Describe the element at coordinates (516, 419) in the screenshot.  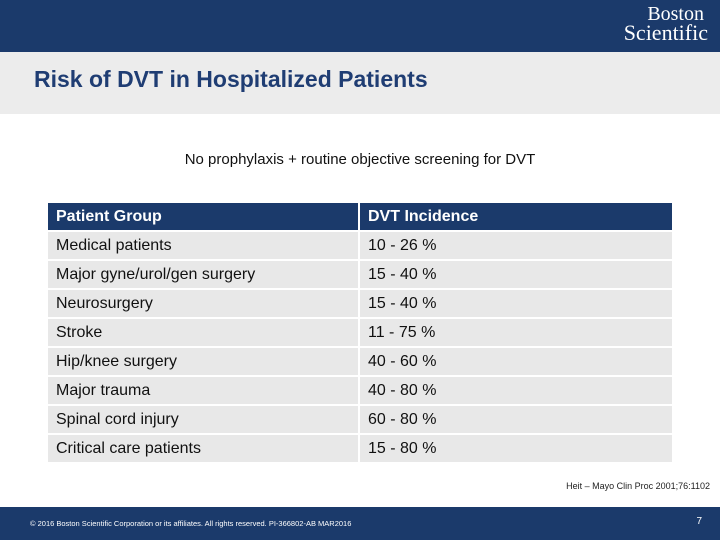
I see `dvt-incidence-cell: 60 - 80 %` at that location.